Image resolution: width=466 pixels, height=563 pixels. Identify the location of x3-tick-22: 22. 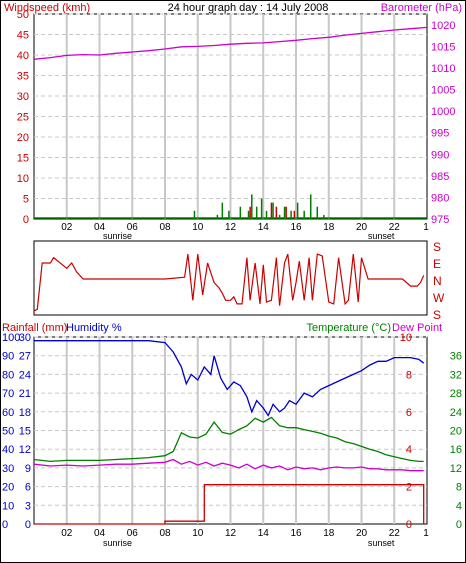
(395, 533).